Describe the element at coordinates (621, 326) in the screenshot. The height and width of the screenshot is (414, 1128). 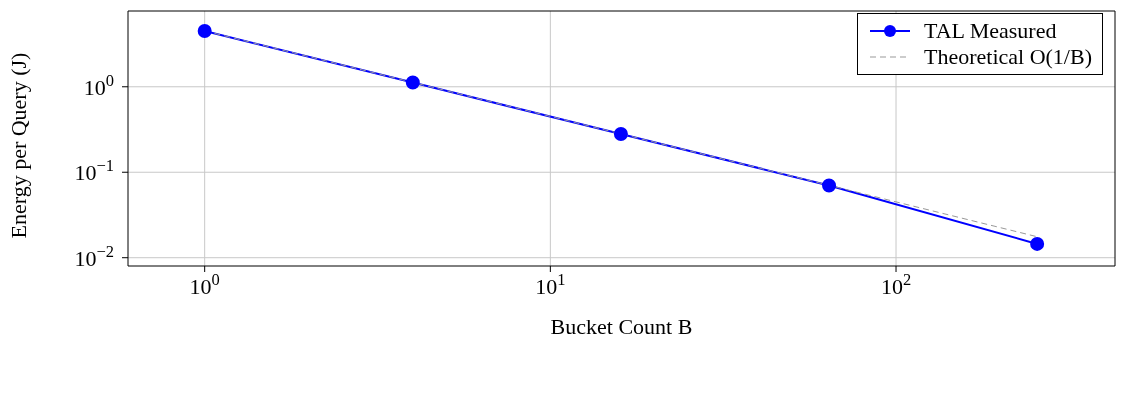
I see `x-axis-title: Bucket Count B` at that location.